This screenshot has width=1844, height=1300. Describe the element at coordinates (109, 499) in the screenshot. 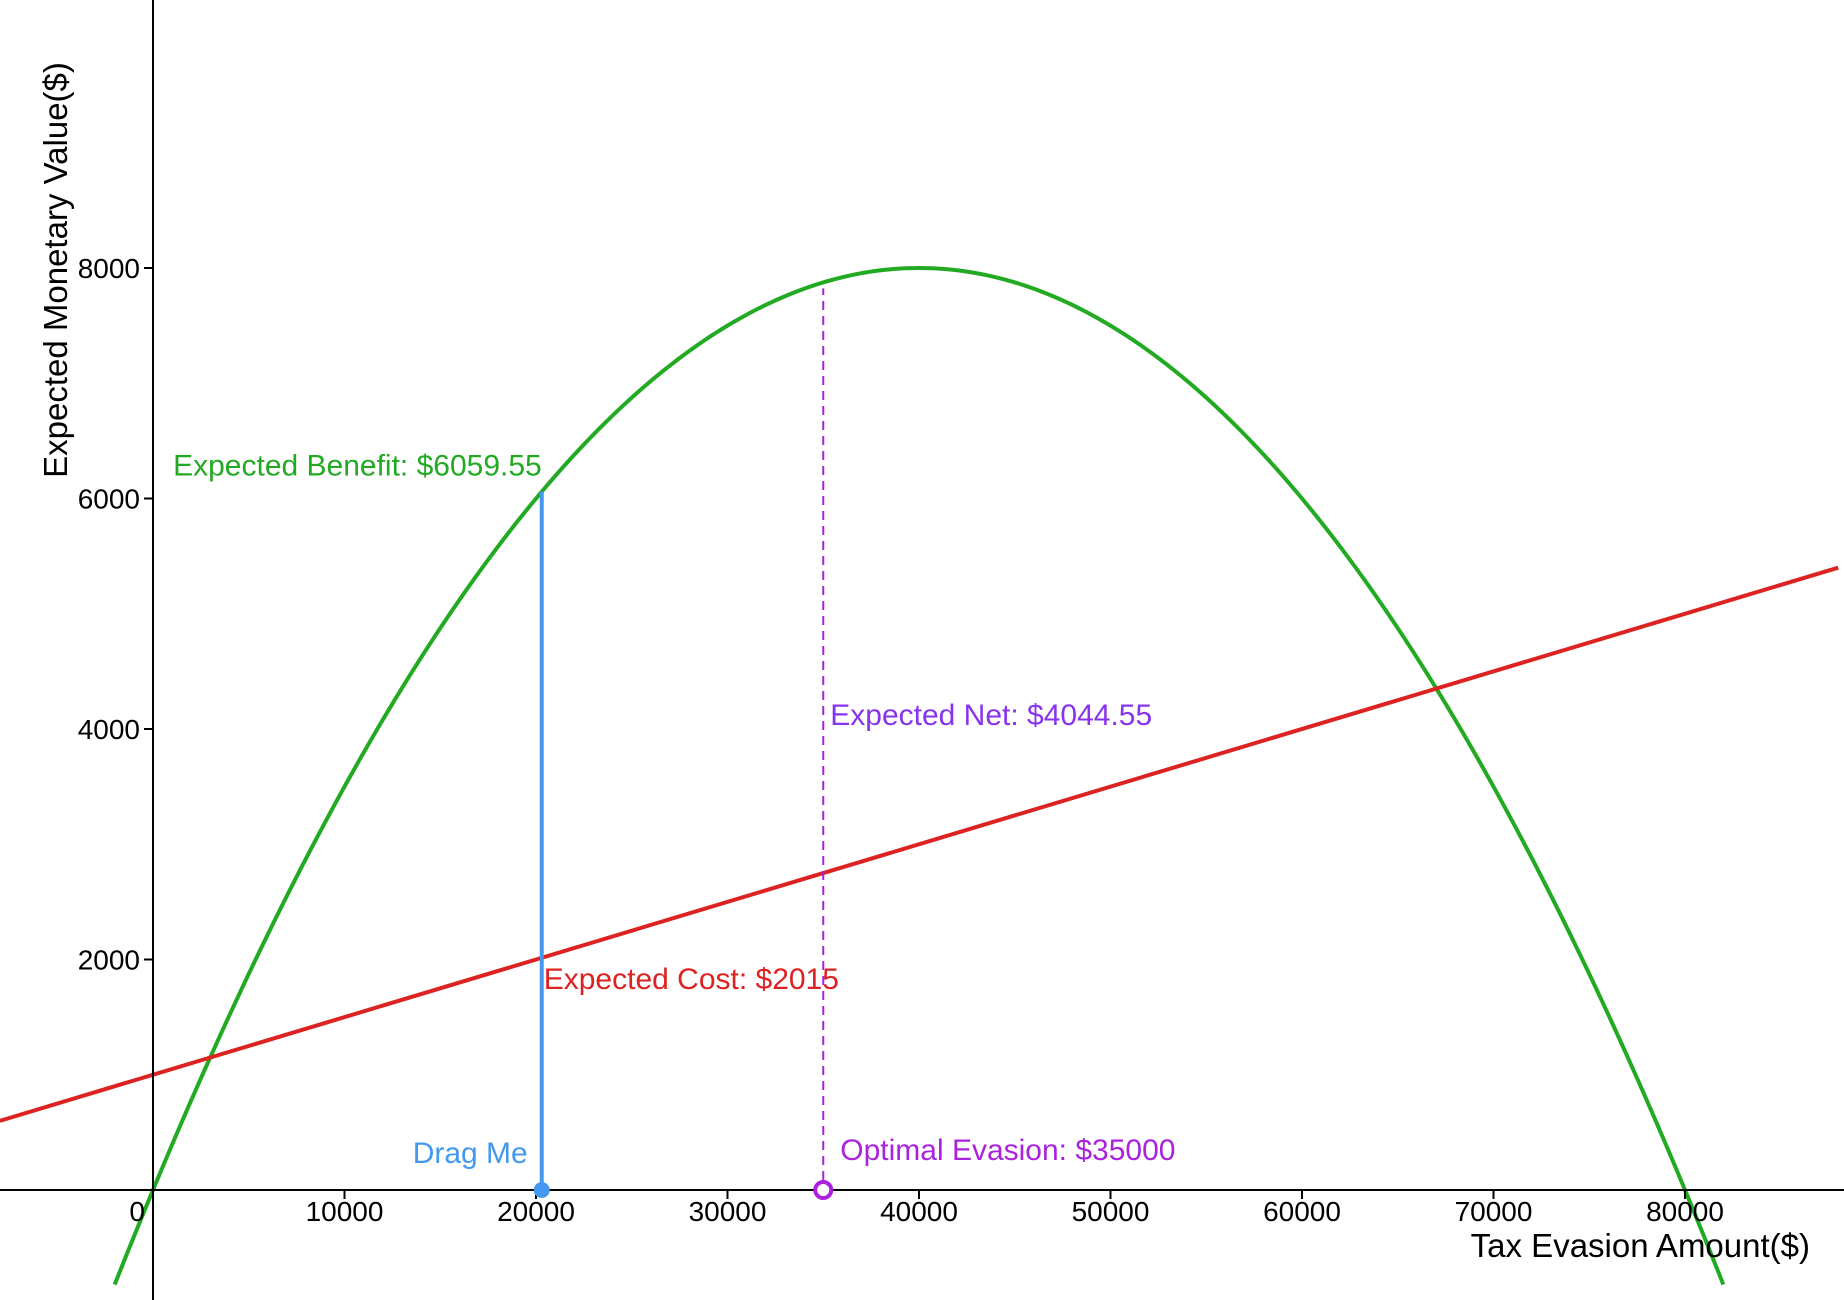

I see `y-tick-label: 6000` at that location.